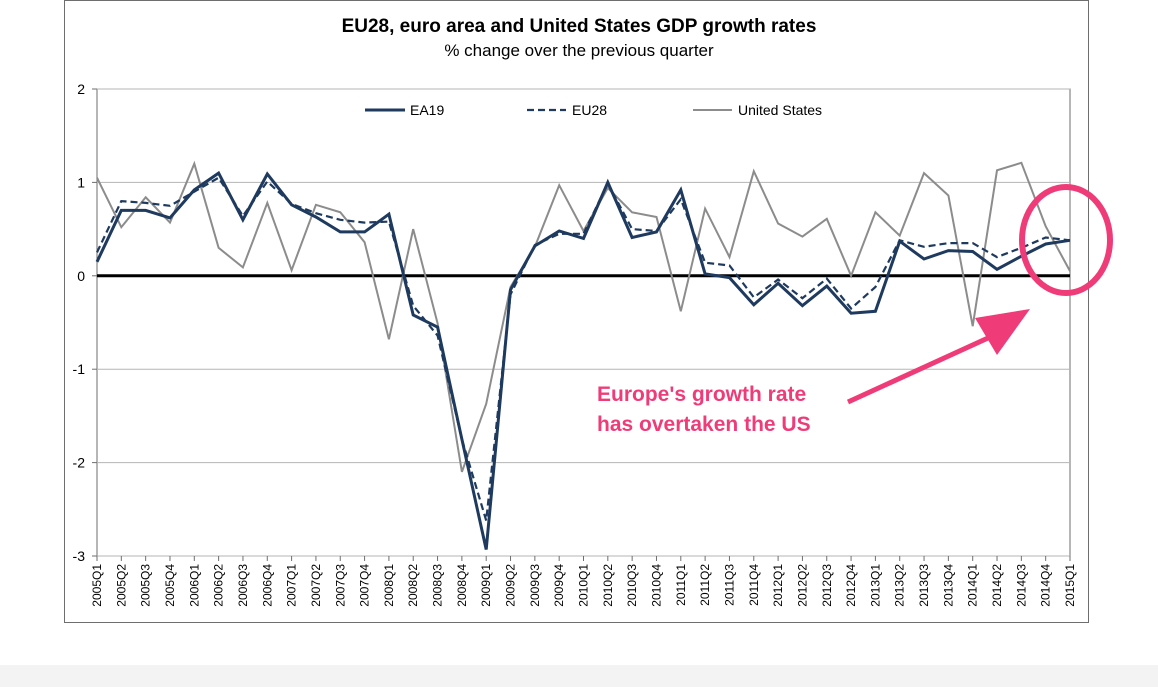 Image resolution: width=1158 pixels, height=687 pixels. What do you see at coordinates (535, 585) in the screenshot?
I see `x-tick-label: 2009Q3` at bounding box center [535, 585].